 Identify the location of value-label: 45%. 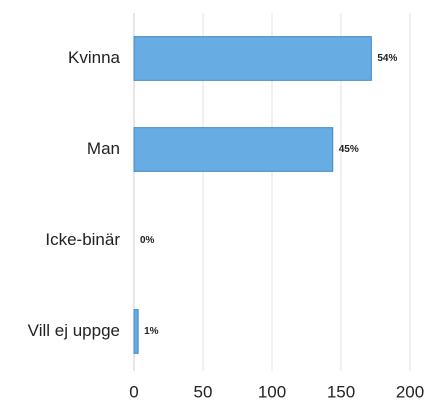
(349, 149).